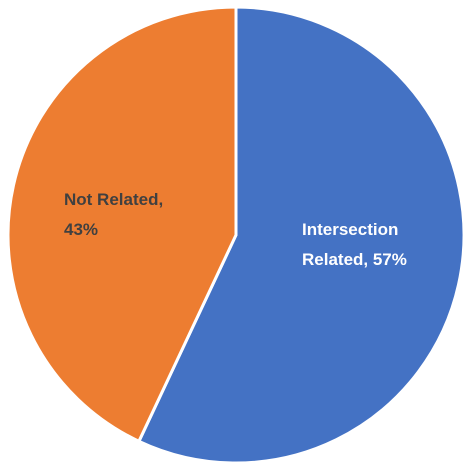 The height and width of the screenshot is (464, 463). I want to click on pie-labels: Intersection Related, 57% Not Related, 43%, so click(235, 229).